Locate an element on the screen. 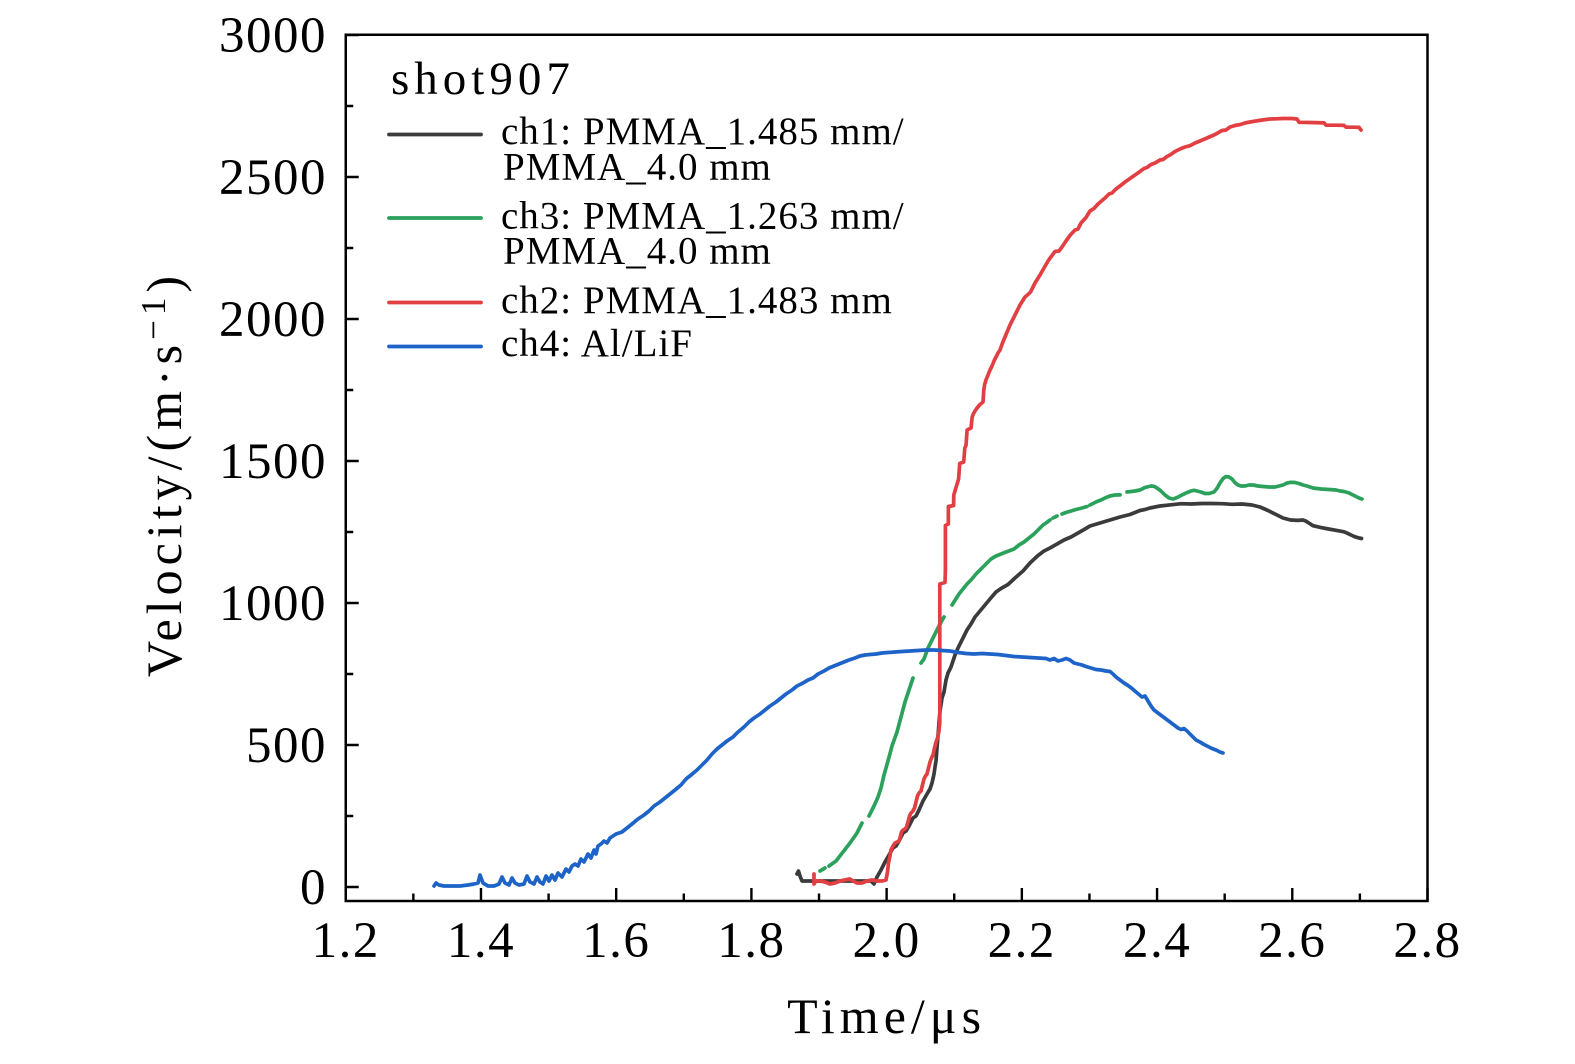 The image size is (1575, 1064). svg-text: 2.0 is located at coordinates (886, 941).